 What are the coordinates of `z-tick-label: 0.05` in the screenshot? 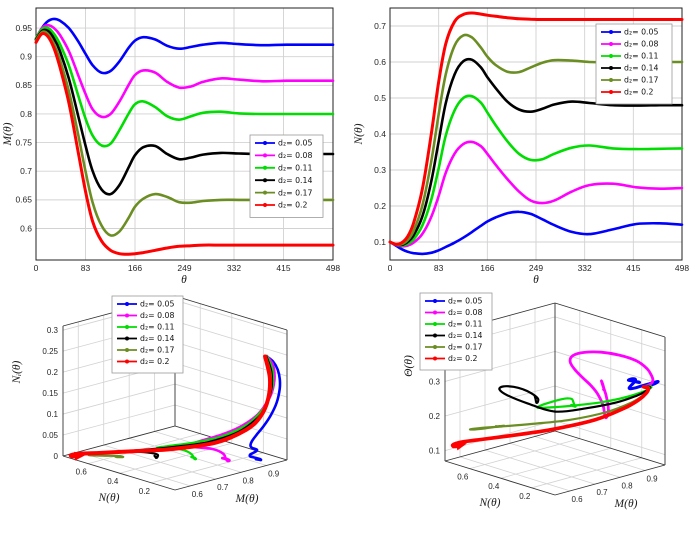 It's located at (50, 435).